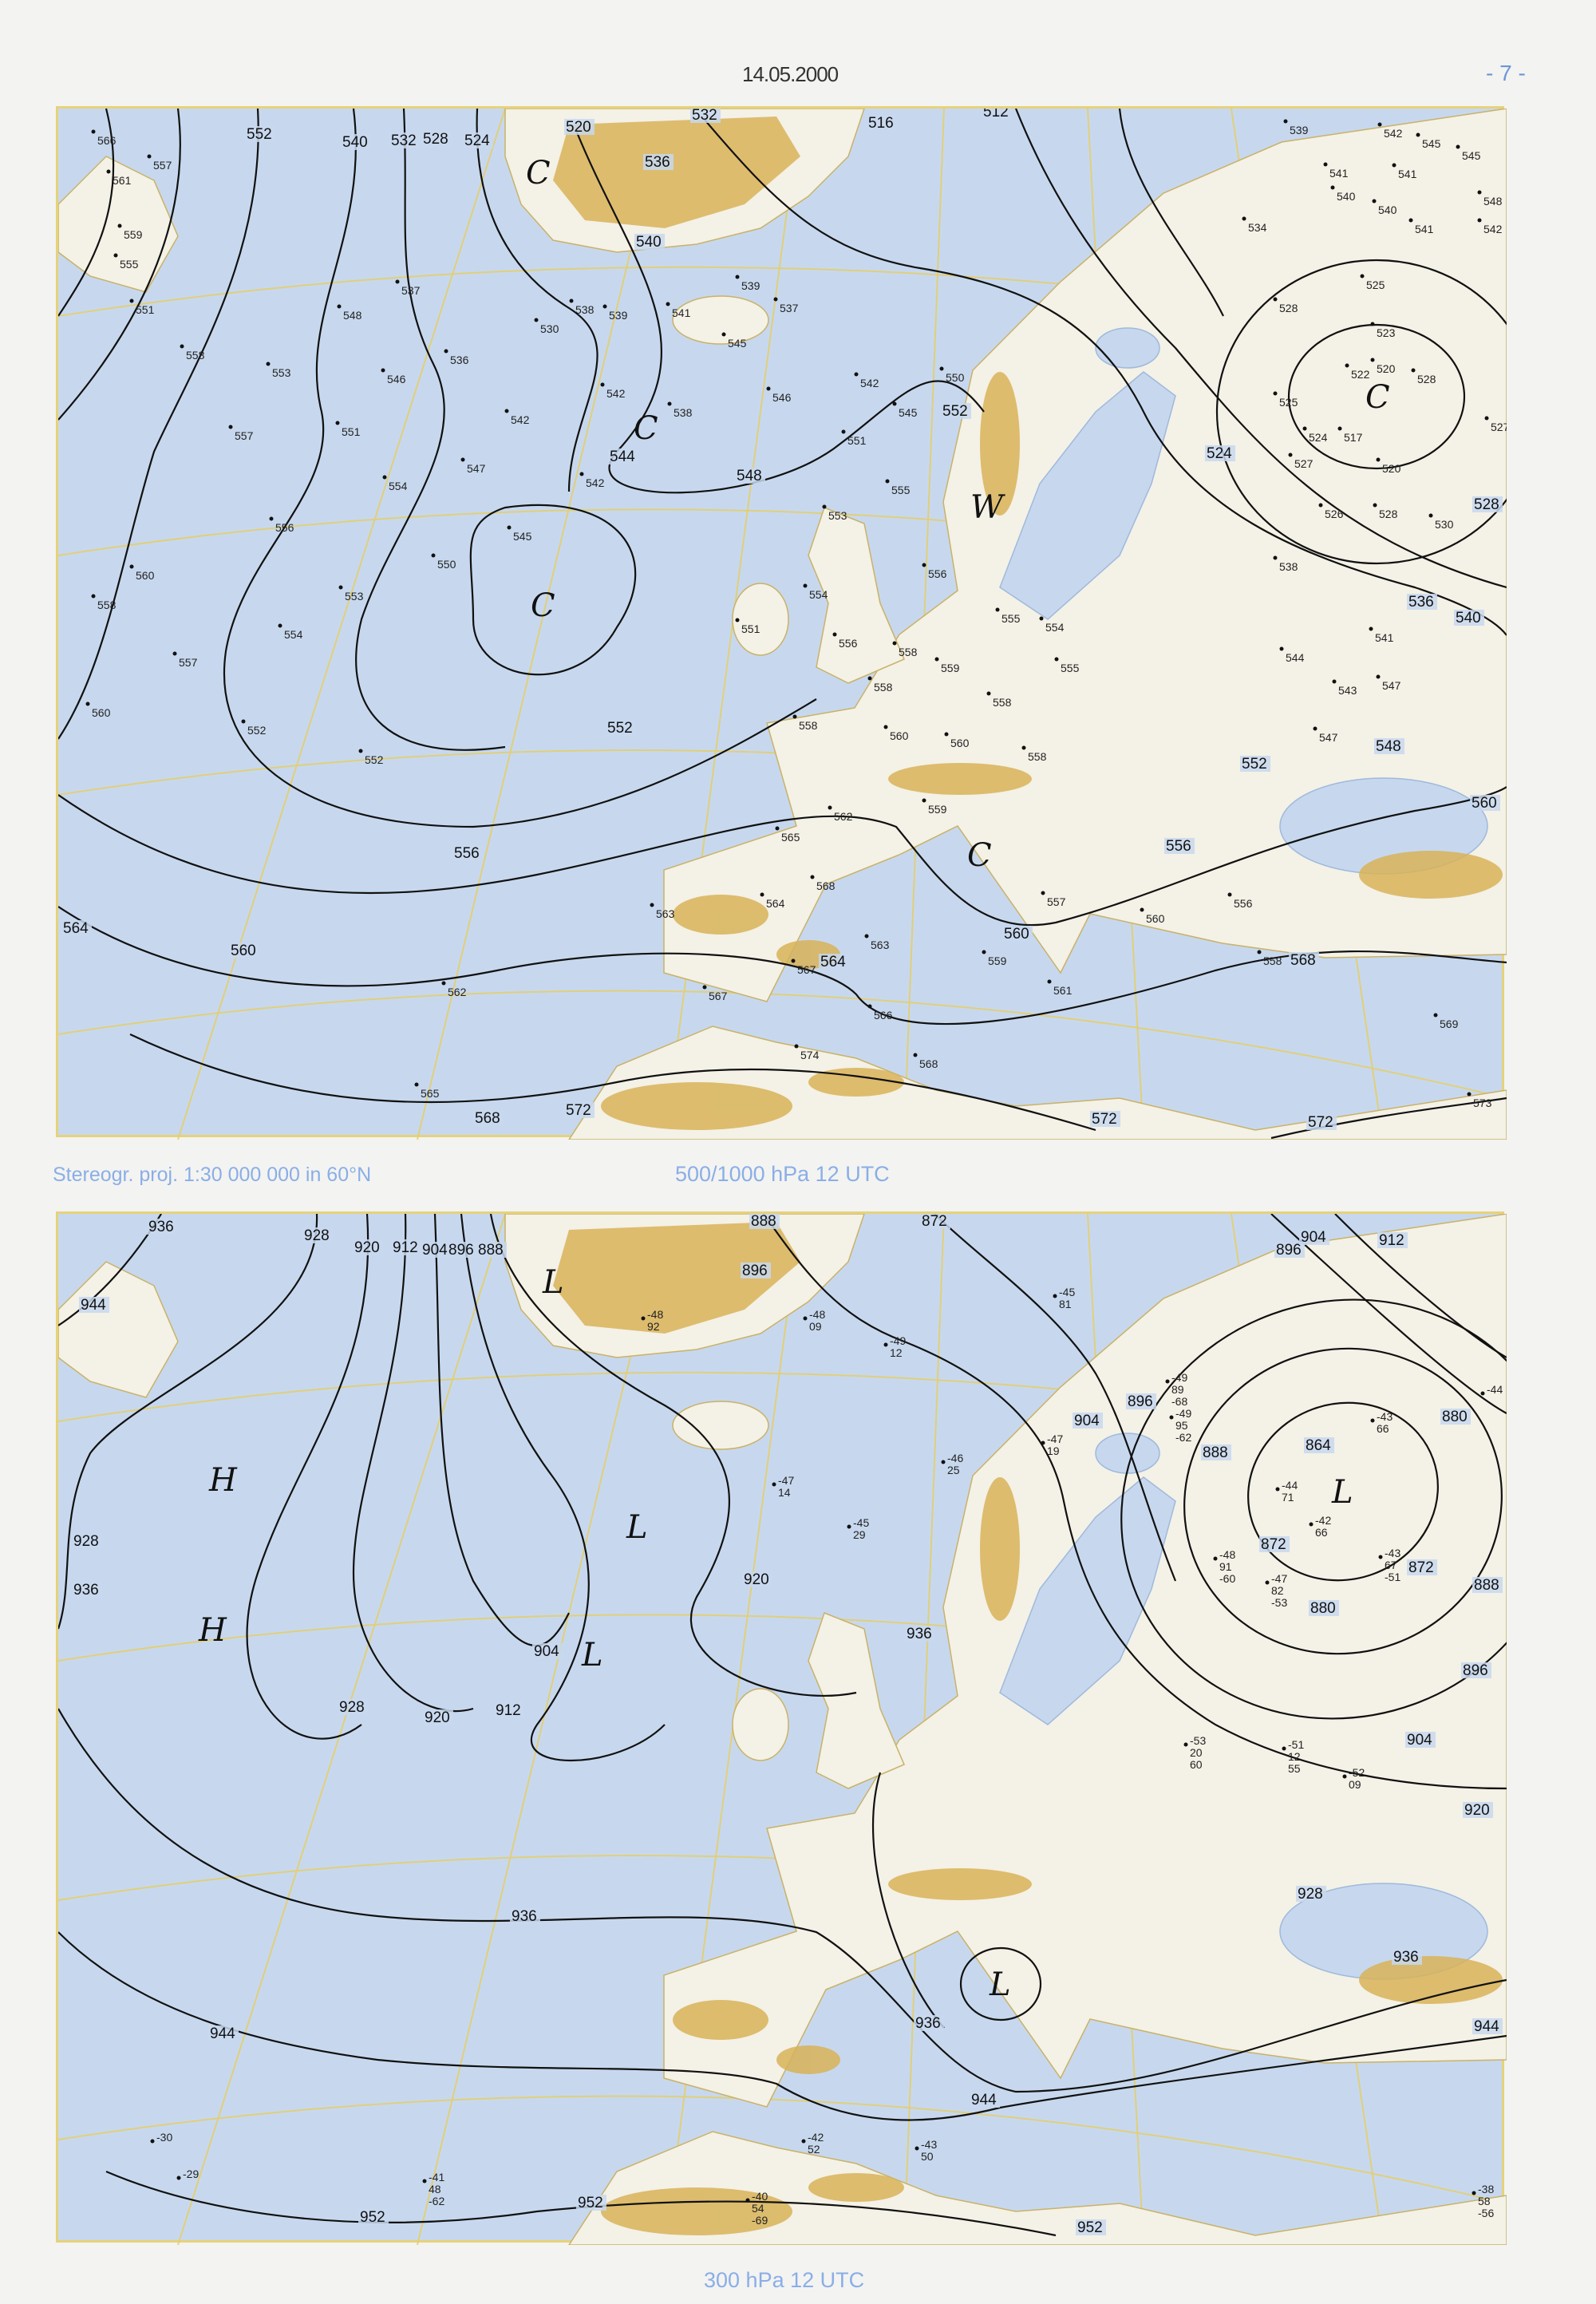 The image size is (1596, 2304). Describe the element at coordinates (317, 1235) in the screenshot. I see `isoline-label: 928` at that location.